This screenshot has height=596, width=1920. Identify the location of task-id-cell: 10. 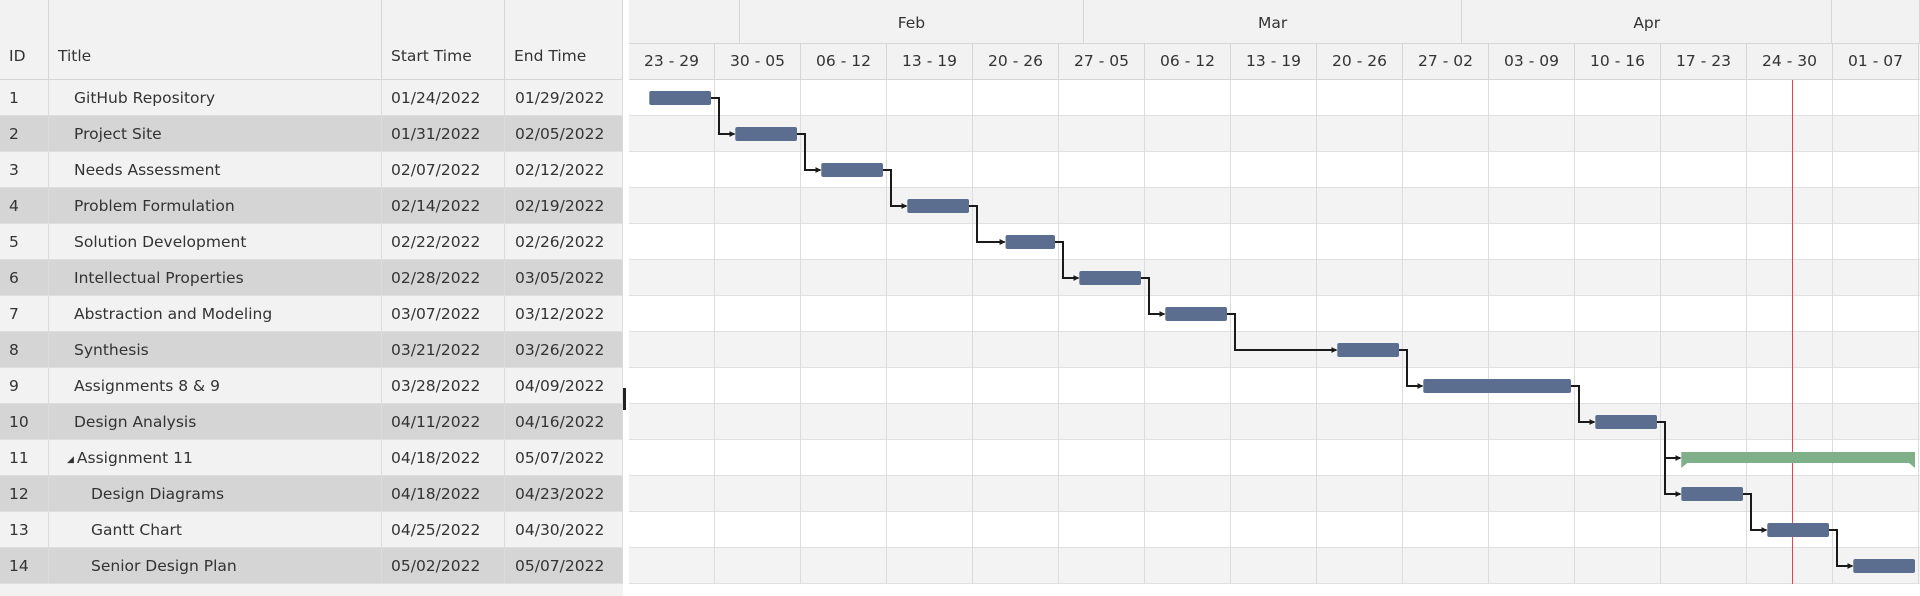
(24, 422).